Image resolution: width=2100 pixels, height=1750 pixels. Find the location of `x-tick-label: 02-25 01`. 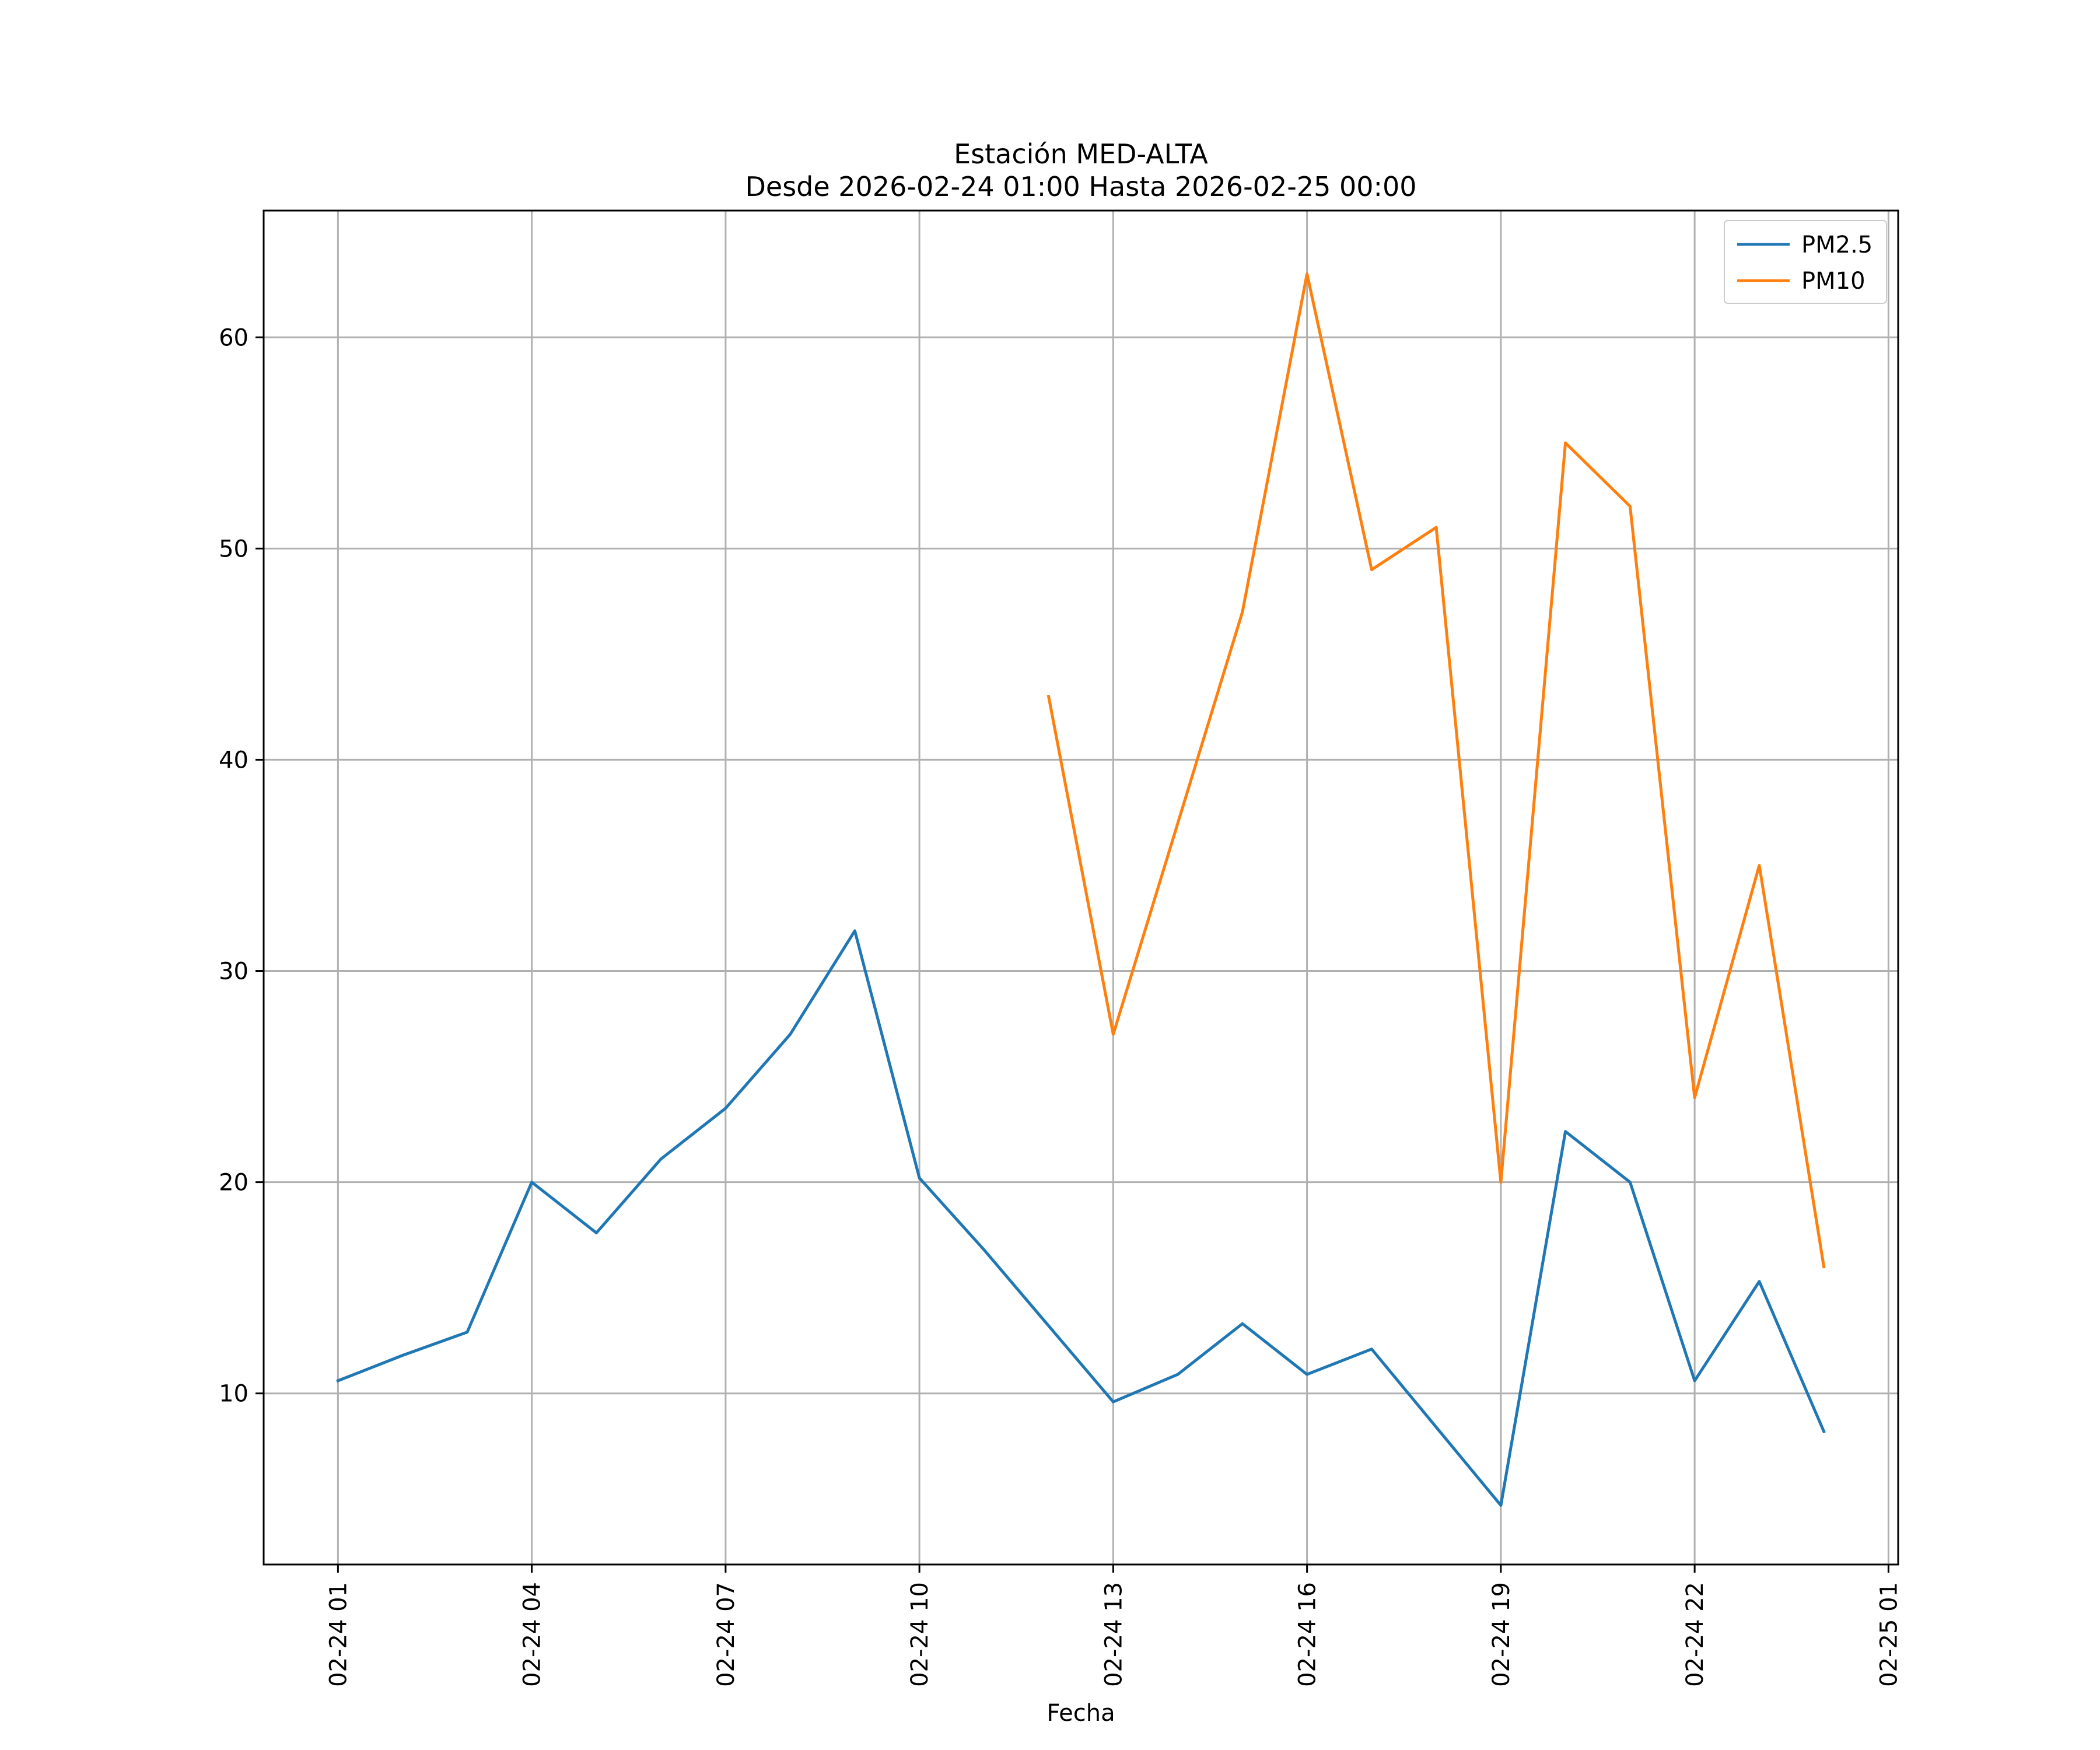

x-tick-label: 02-25 01 is located at coordinates (1888, 1634).